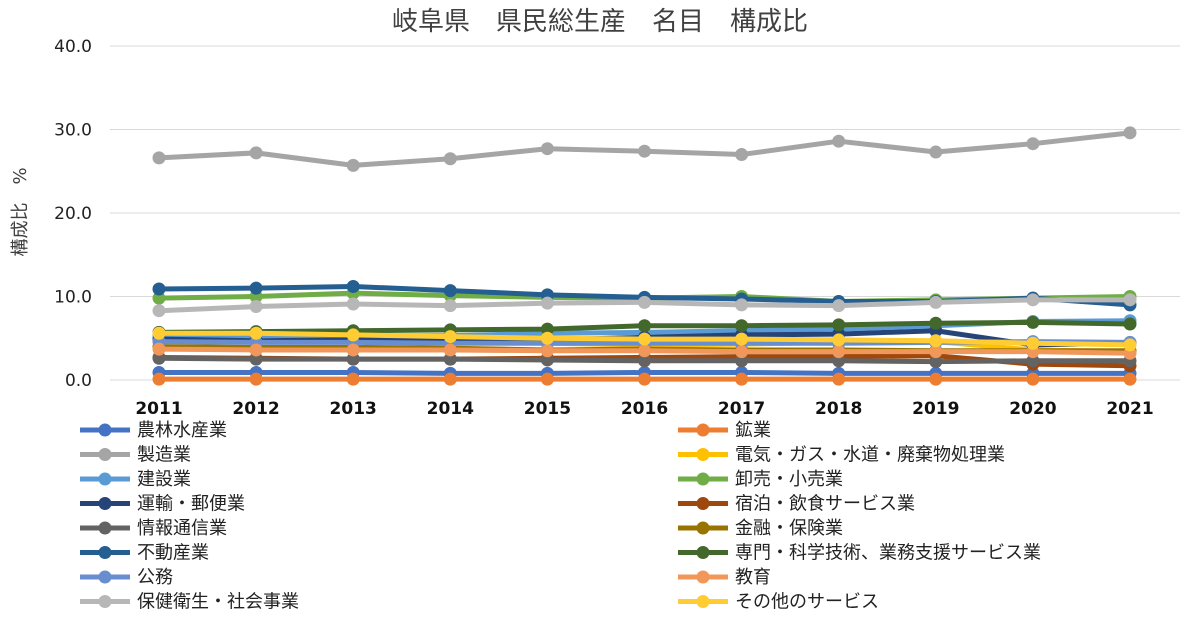  Describe the element at coordinates (353, 409) in the screenshot. I see `x-tick-label: 2013` at that location.